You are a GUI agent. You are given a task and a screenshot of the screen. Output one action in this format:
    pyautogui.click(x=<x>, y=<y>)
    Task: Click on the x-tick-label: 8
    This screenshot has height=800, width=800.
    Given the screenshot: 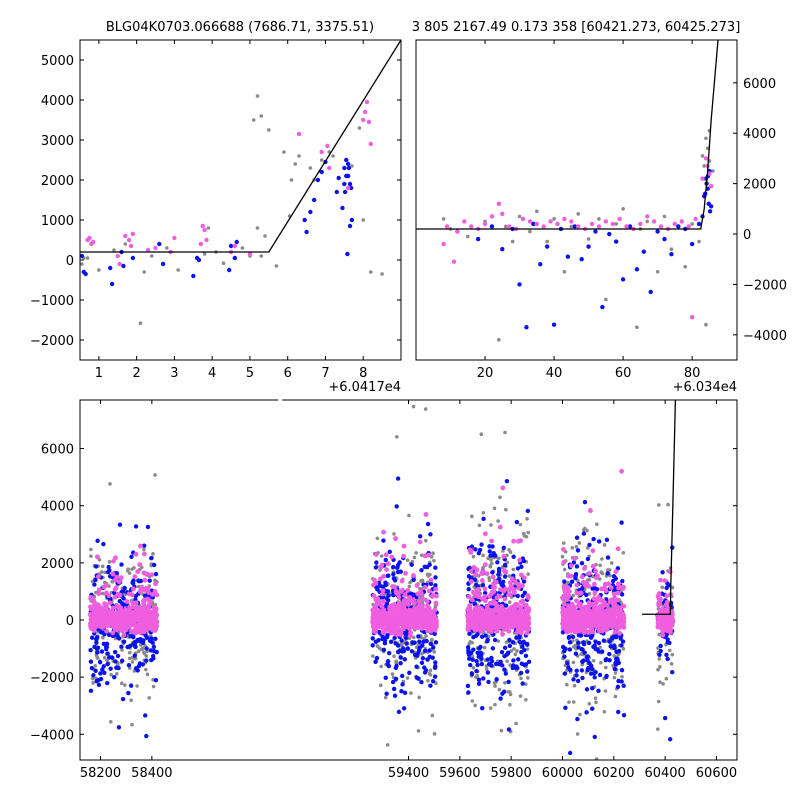 What is the action you would take?
    pyautogui.click(x=363, y=373)
    